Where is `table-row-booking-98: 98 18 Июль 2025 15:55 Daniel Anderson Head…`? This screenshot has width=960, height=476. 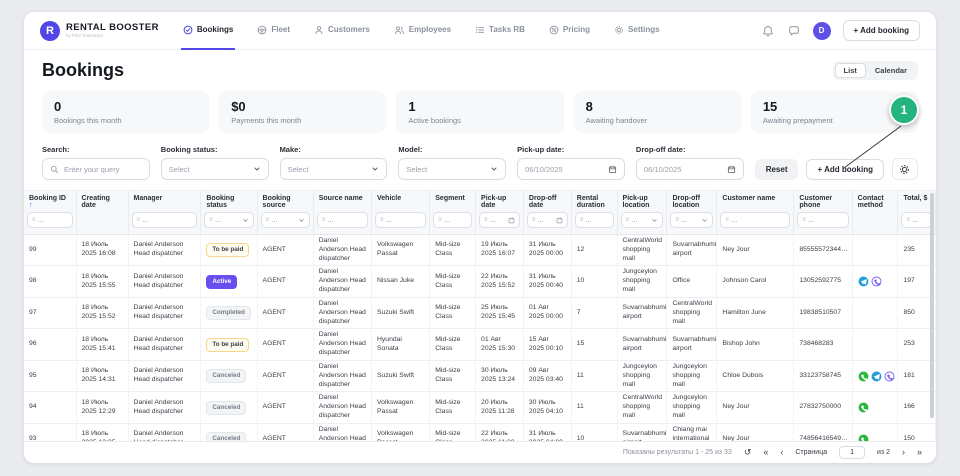
table-row-booking-98: 98 18 Июль 2025 15:55 Daniel Anderson Head… is located at coordinates (480, 281).